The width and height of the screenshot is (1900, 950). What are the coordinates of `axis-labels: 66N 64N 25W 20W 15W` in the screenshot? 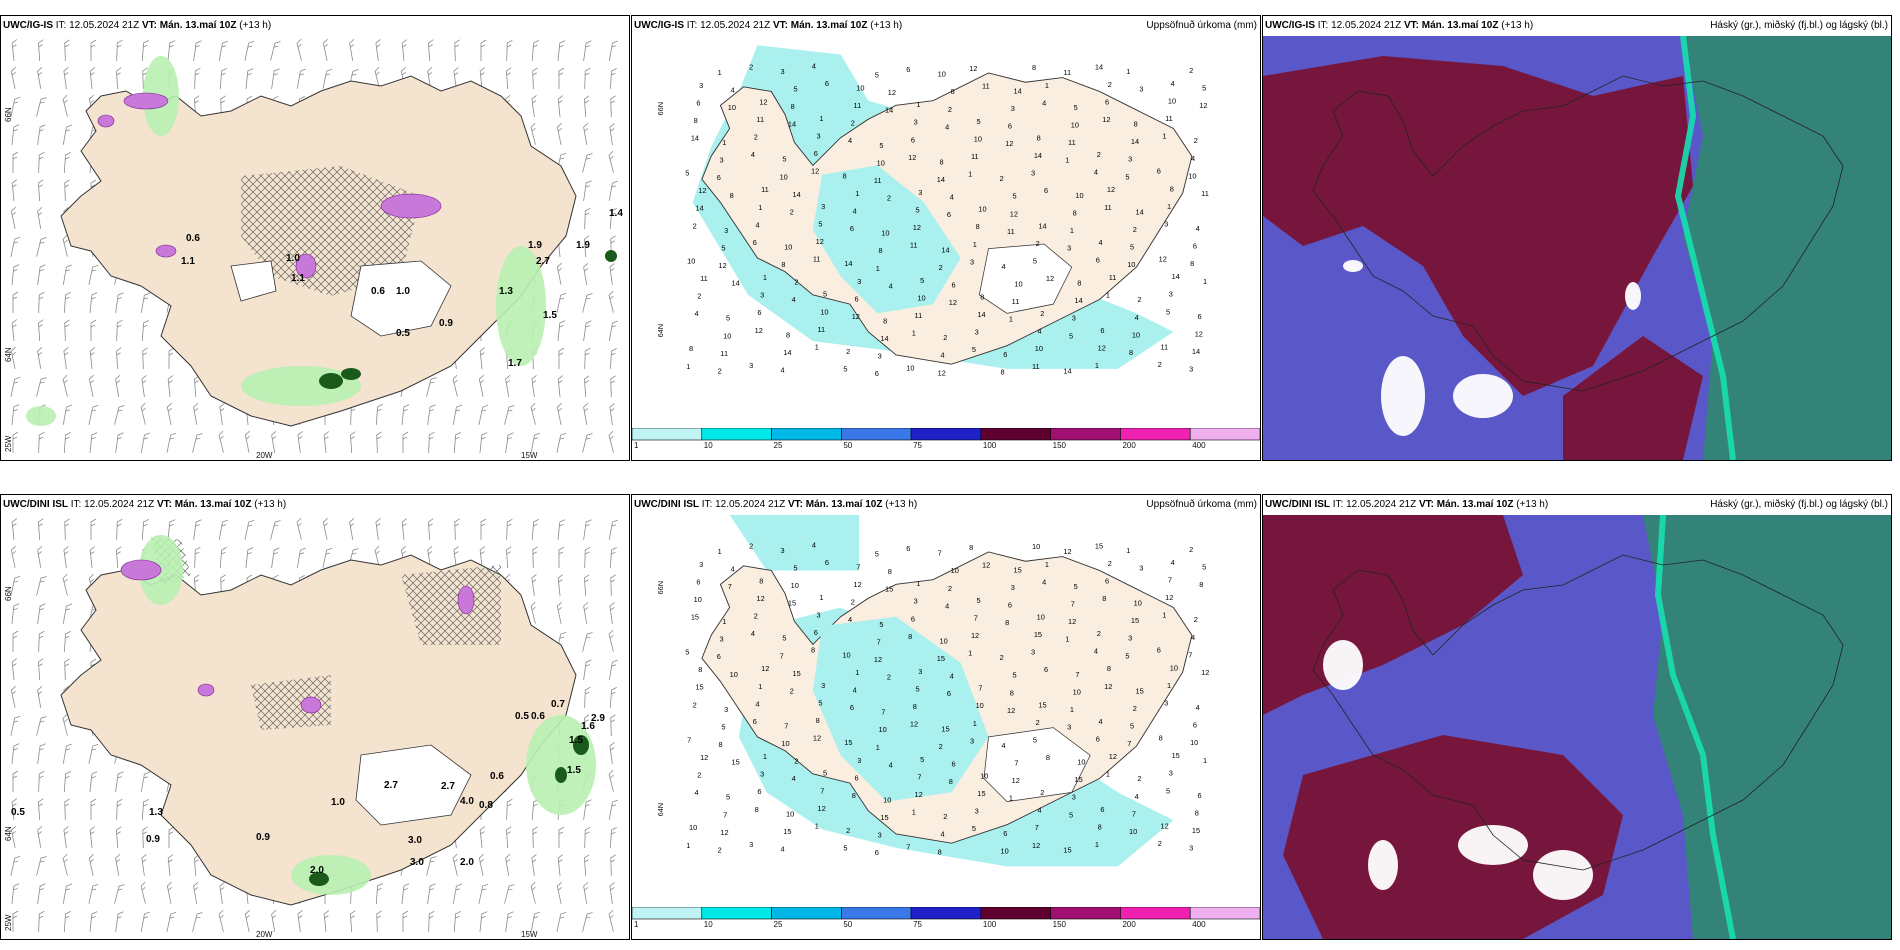 It's located at (271, 762).